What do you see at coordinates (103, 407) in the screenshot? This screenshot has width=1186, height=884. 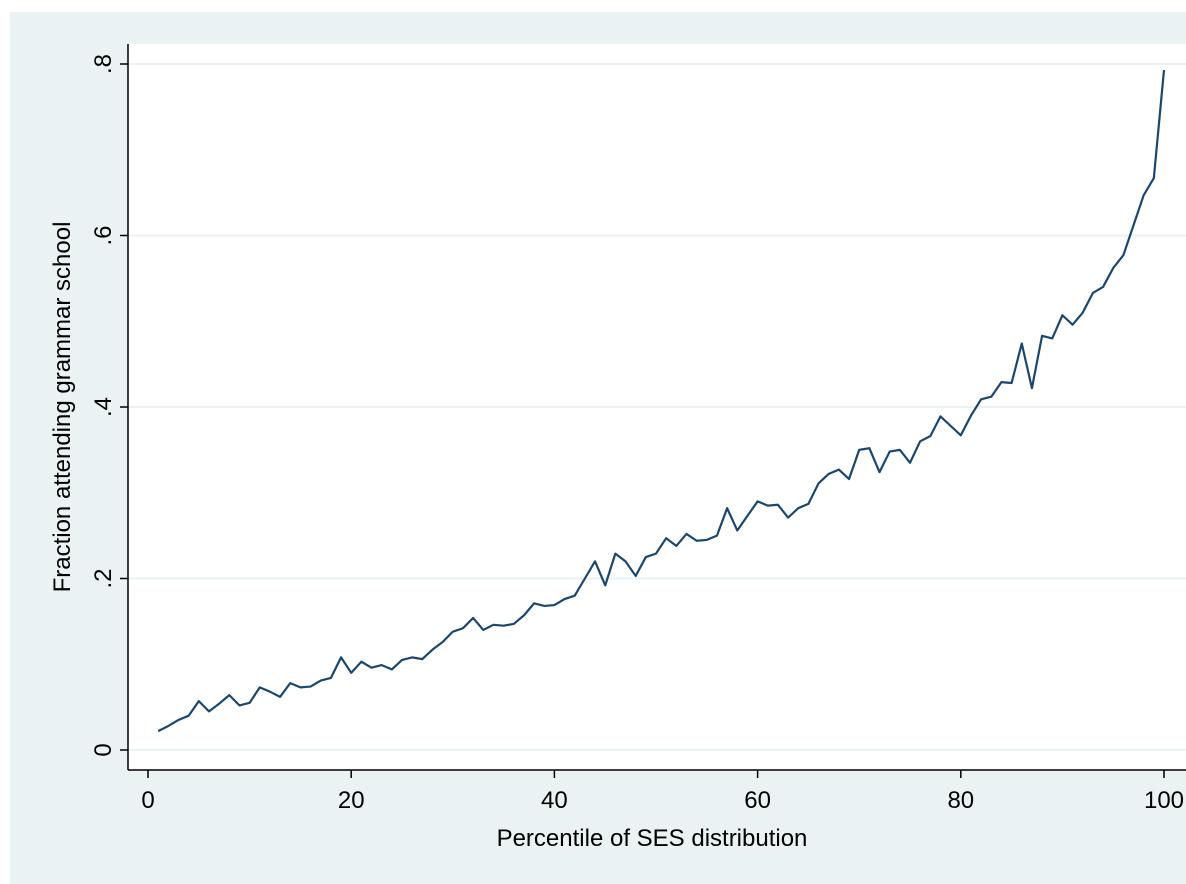 I see `y-tick-label-2: .4` at bounding box center [103, 407].